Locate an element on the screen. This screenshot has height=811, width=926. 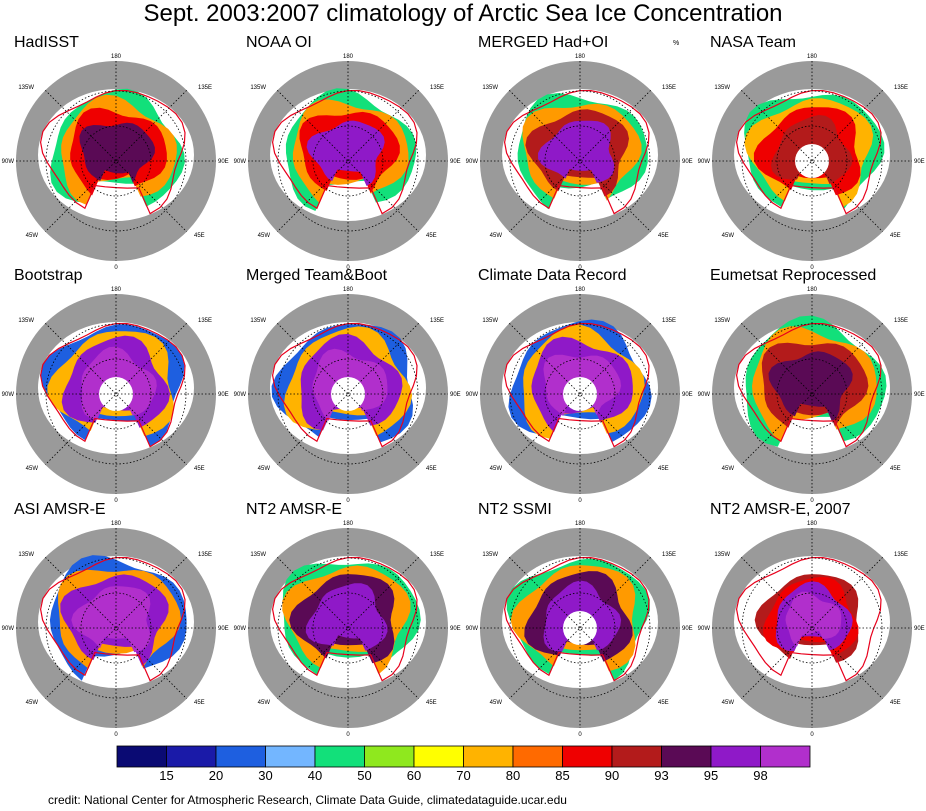
ice-core-band is located at coordinates (810, 386).